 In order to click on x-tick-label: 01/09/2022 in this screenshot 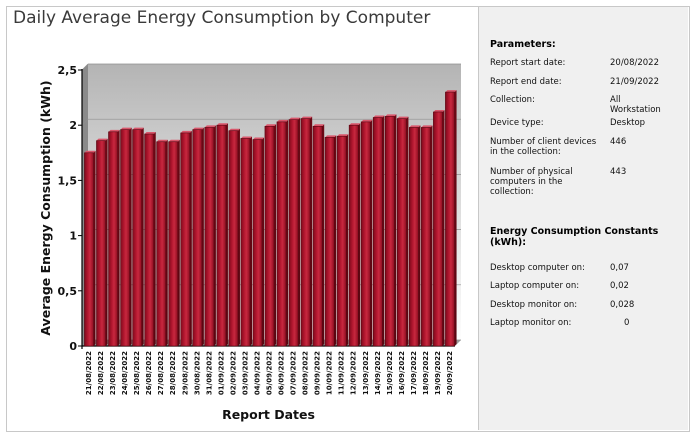, I will do `click(221, 373)`.